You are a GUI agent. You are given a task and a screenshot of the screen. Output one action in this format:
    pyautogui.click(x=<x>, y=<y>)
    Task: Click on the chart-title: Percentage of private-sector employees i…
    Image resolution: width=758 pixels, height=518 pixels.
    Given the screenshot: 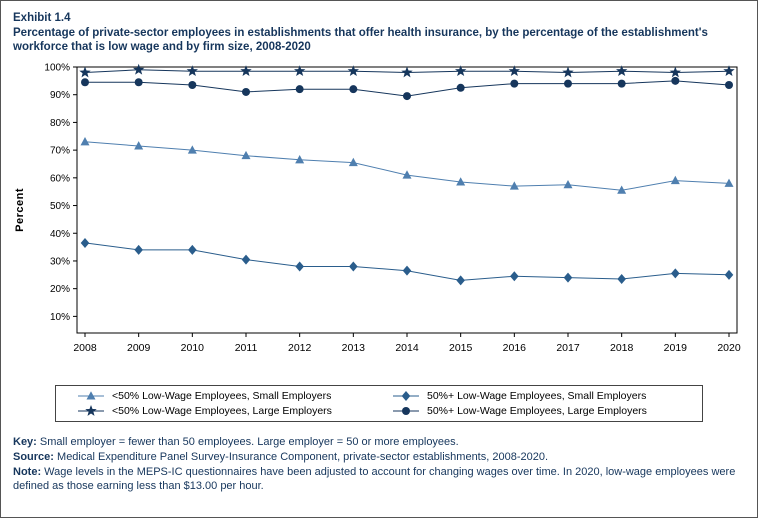 What is the action you would take?
    pyautogui.click(x=360, y=40)
    